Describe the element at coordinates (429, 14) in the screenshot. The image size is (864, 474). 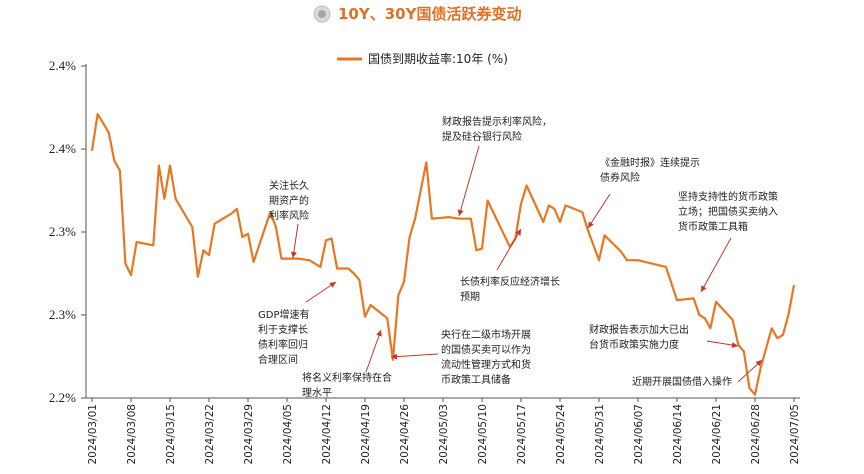
I see `chart-title: 10Y、30Y国债活跃券变动` at that location.